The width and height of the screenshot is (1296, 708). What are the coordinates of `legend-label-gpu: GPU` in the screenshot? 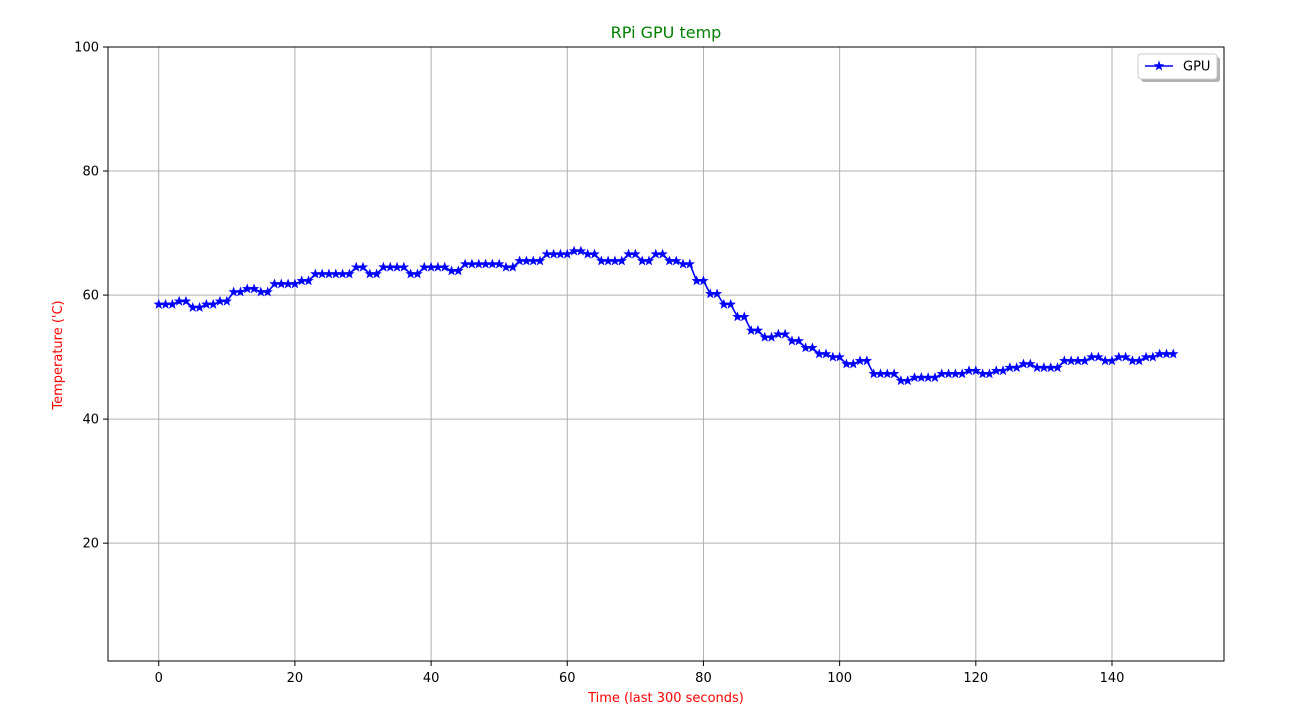 It's located at (1196, 67).